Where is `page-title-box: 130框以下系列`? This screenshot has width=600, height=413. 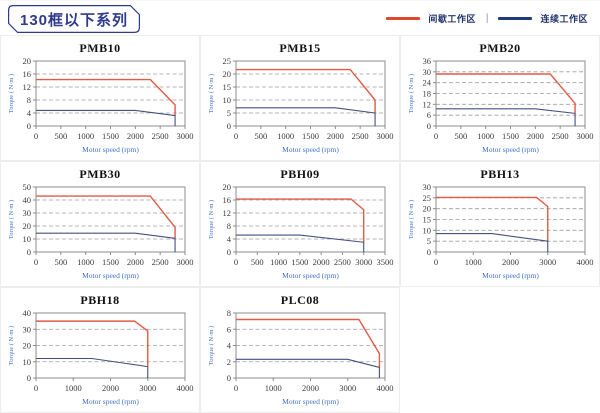
page-title-box: 130框以下系列 is located at coordinates (74, 19).